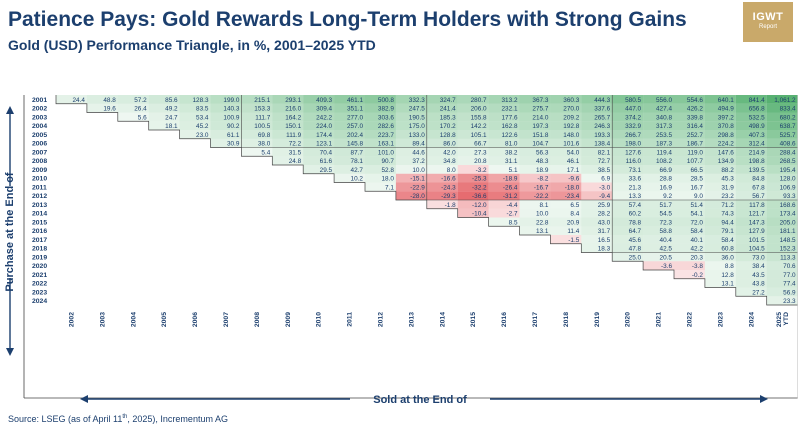 Image resolution: width=800 pixels, height=430 pixels. What do you see at coordinates (448, 135) in the screenshot?
I see `cell-value: 128.8` at bounding box center [448, 135].